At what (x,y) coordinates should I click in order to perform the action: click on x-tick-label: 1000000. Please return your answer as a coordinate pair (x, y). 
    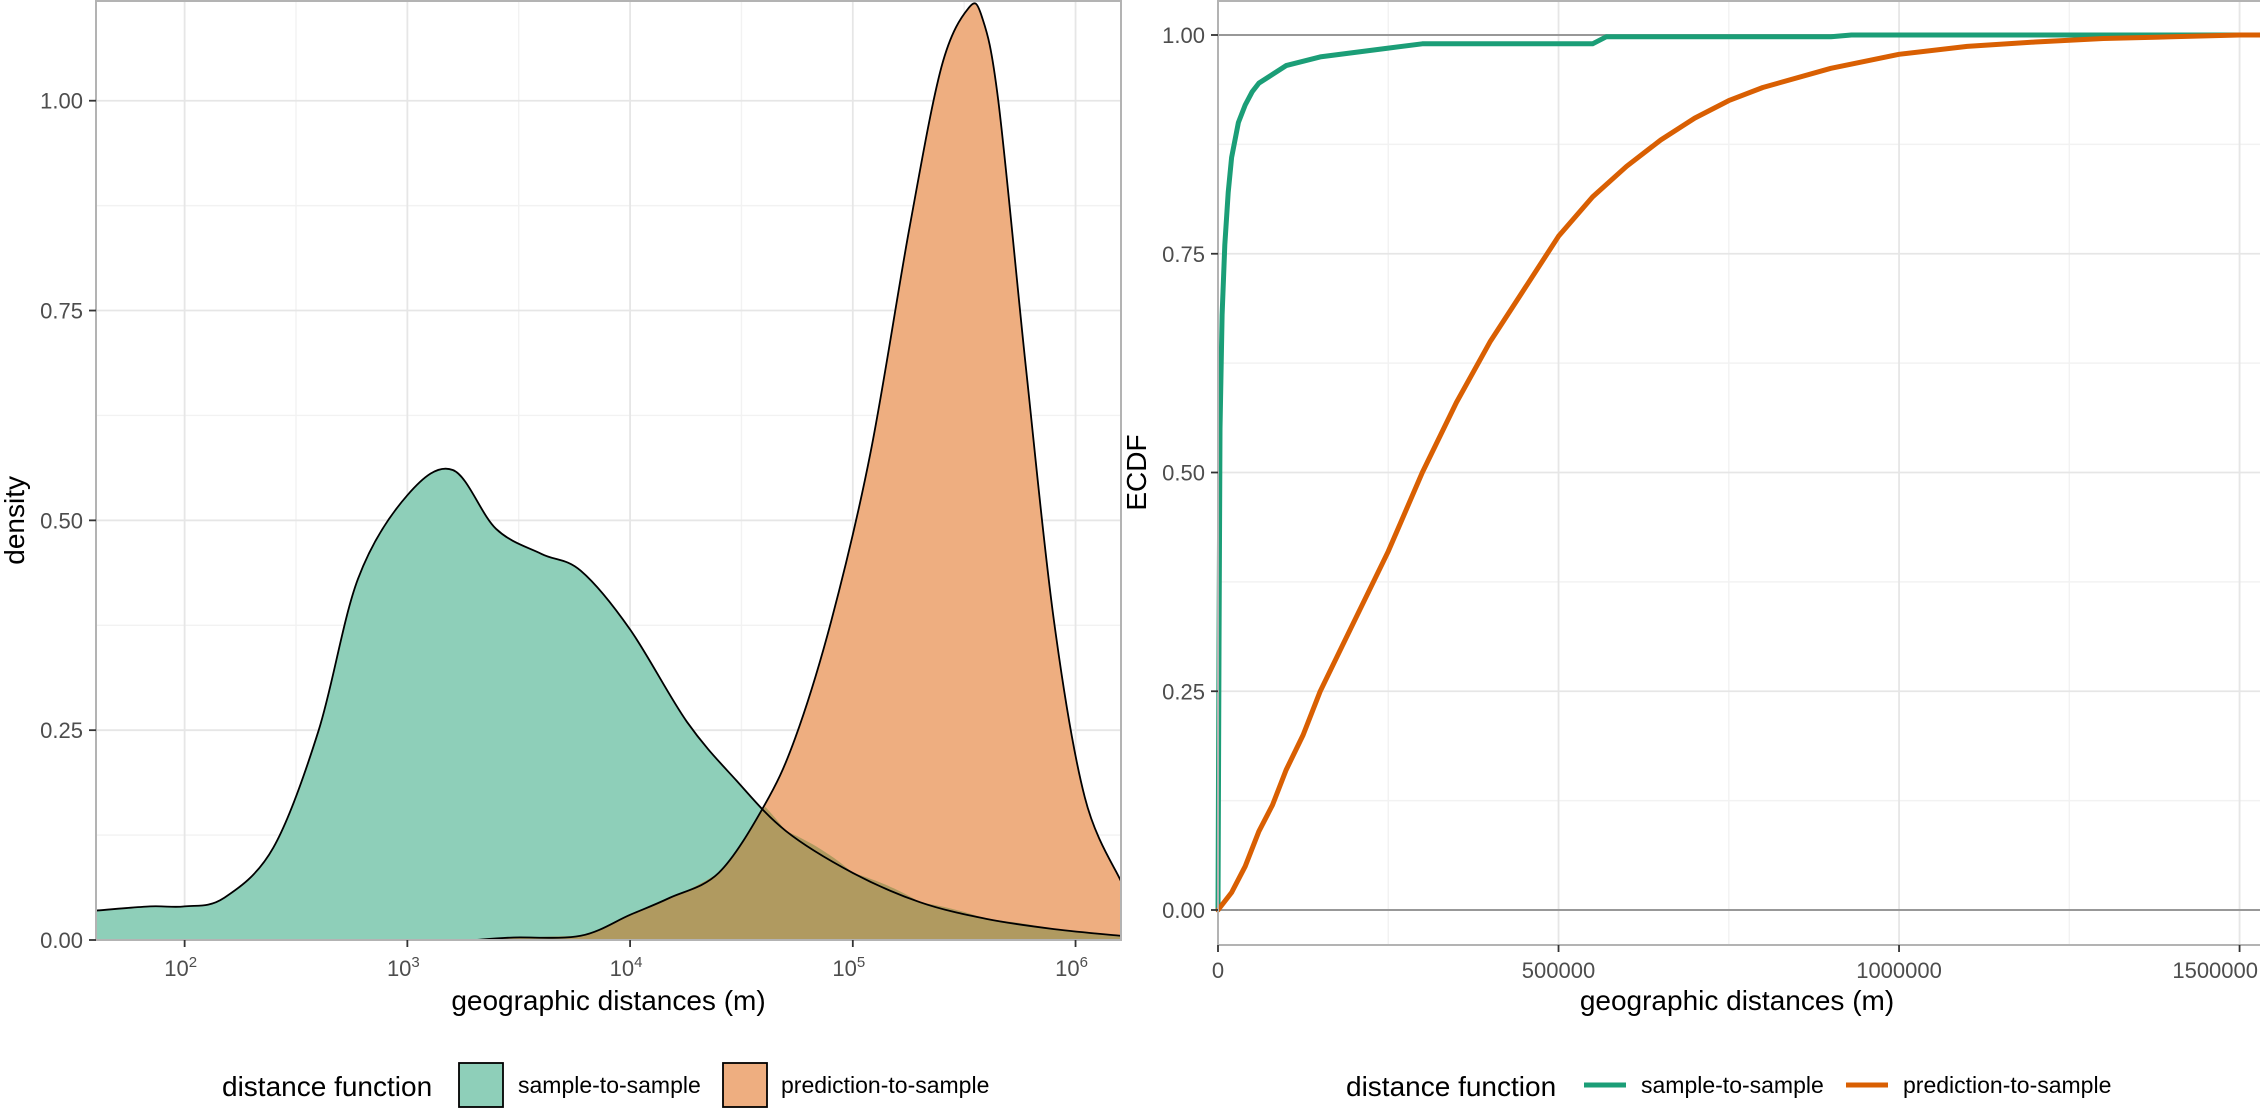
    Looking at the image, I should click on (1899, 970).